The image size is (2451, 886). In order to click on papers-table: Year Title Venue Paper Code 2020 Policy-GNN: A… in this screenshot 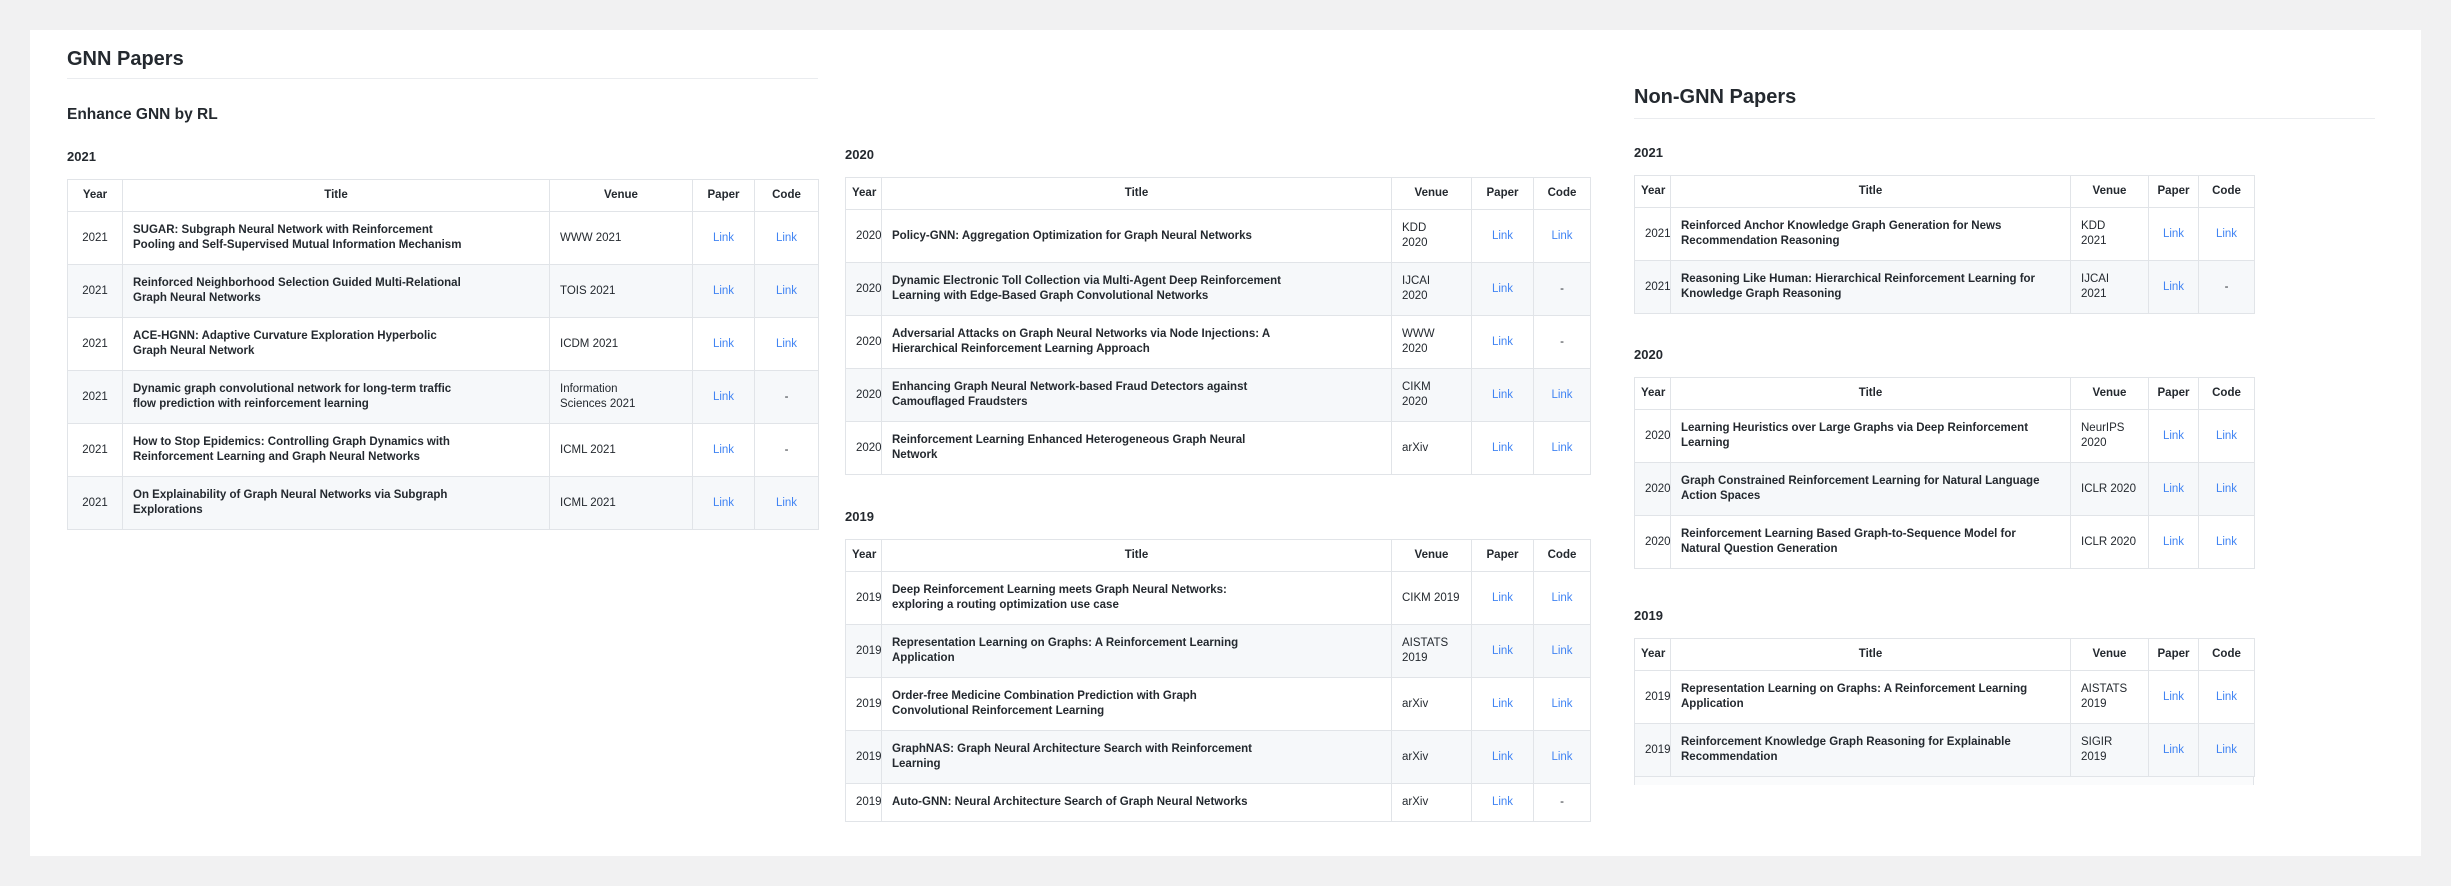, I will do `click(1218, 326)`.